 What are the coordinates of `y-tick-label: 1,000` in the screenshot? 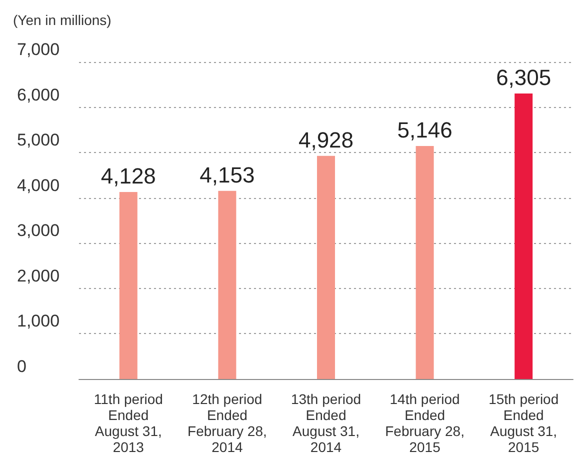 It's located at (38, 321).